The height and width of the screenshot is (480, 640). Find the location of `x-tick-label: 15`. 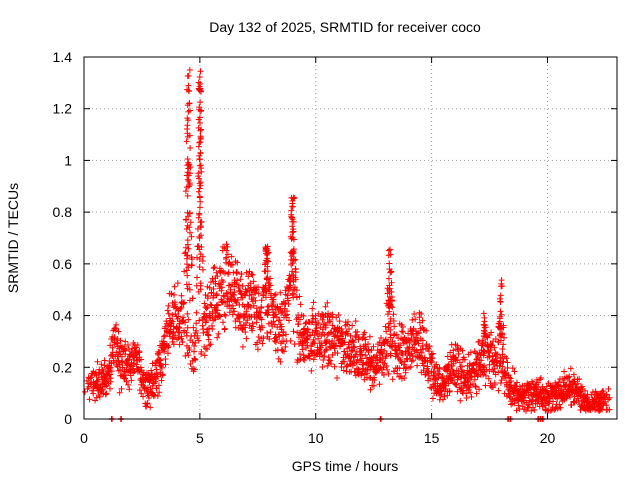

x-tick-label: 15 is located at coordinates (432, 438).